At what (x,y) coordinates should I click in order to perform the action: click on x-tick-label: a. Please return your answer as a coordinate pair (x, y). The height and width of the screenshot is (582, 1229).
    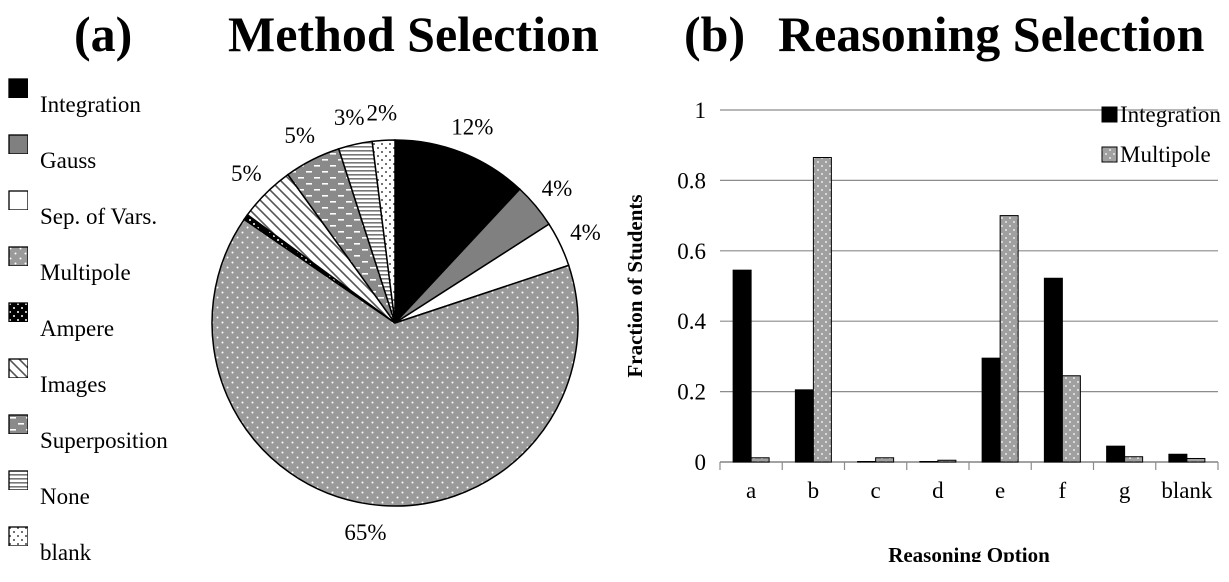
    Looking at the image, I should click on (751, 490).